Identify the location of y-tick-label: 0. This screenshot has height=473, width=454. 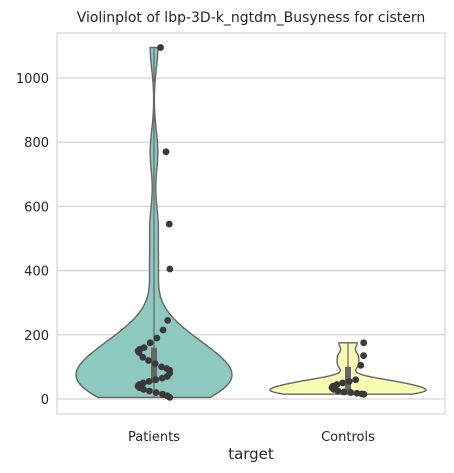
(45, 400).